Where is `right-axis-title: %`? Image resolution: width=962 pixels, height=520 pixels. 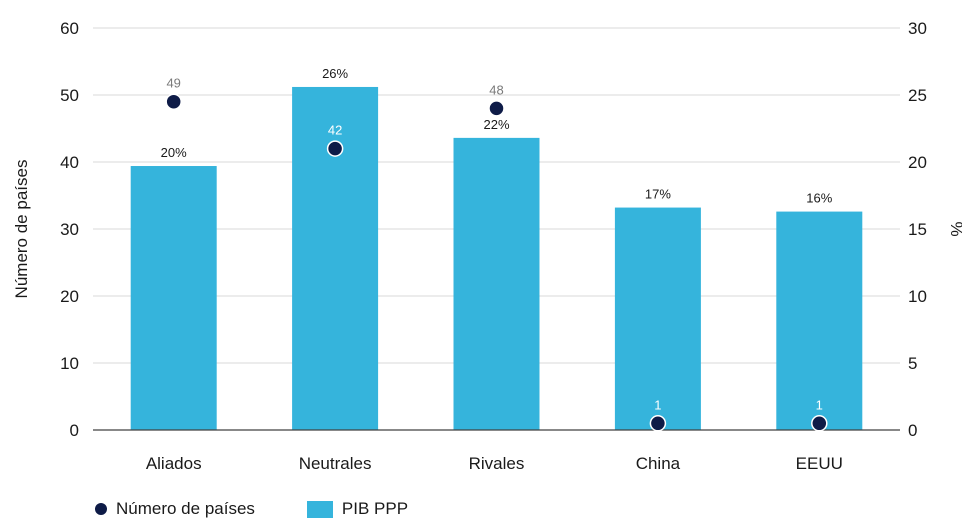
right-axis-title: % is located at coordinates (954, 228).